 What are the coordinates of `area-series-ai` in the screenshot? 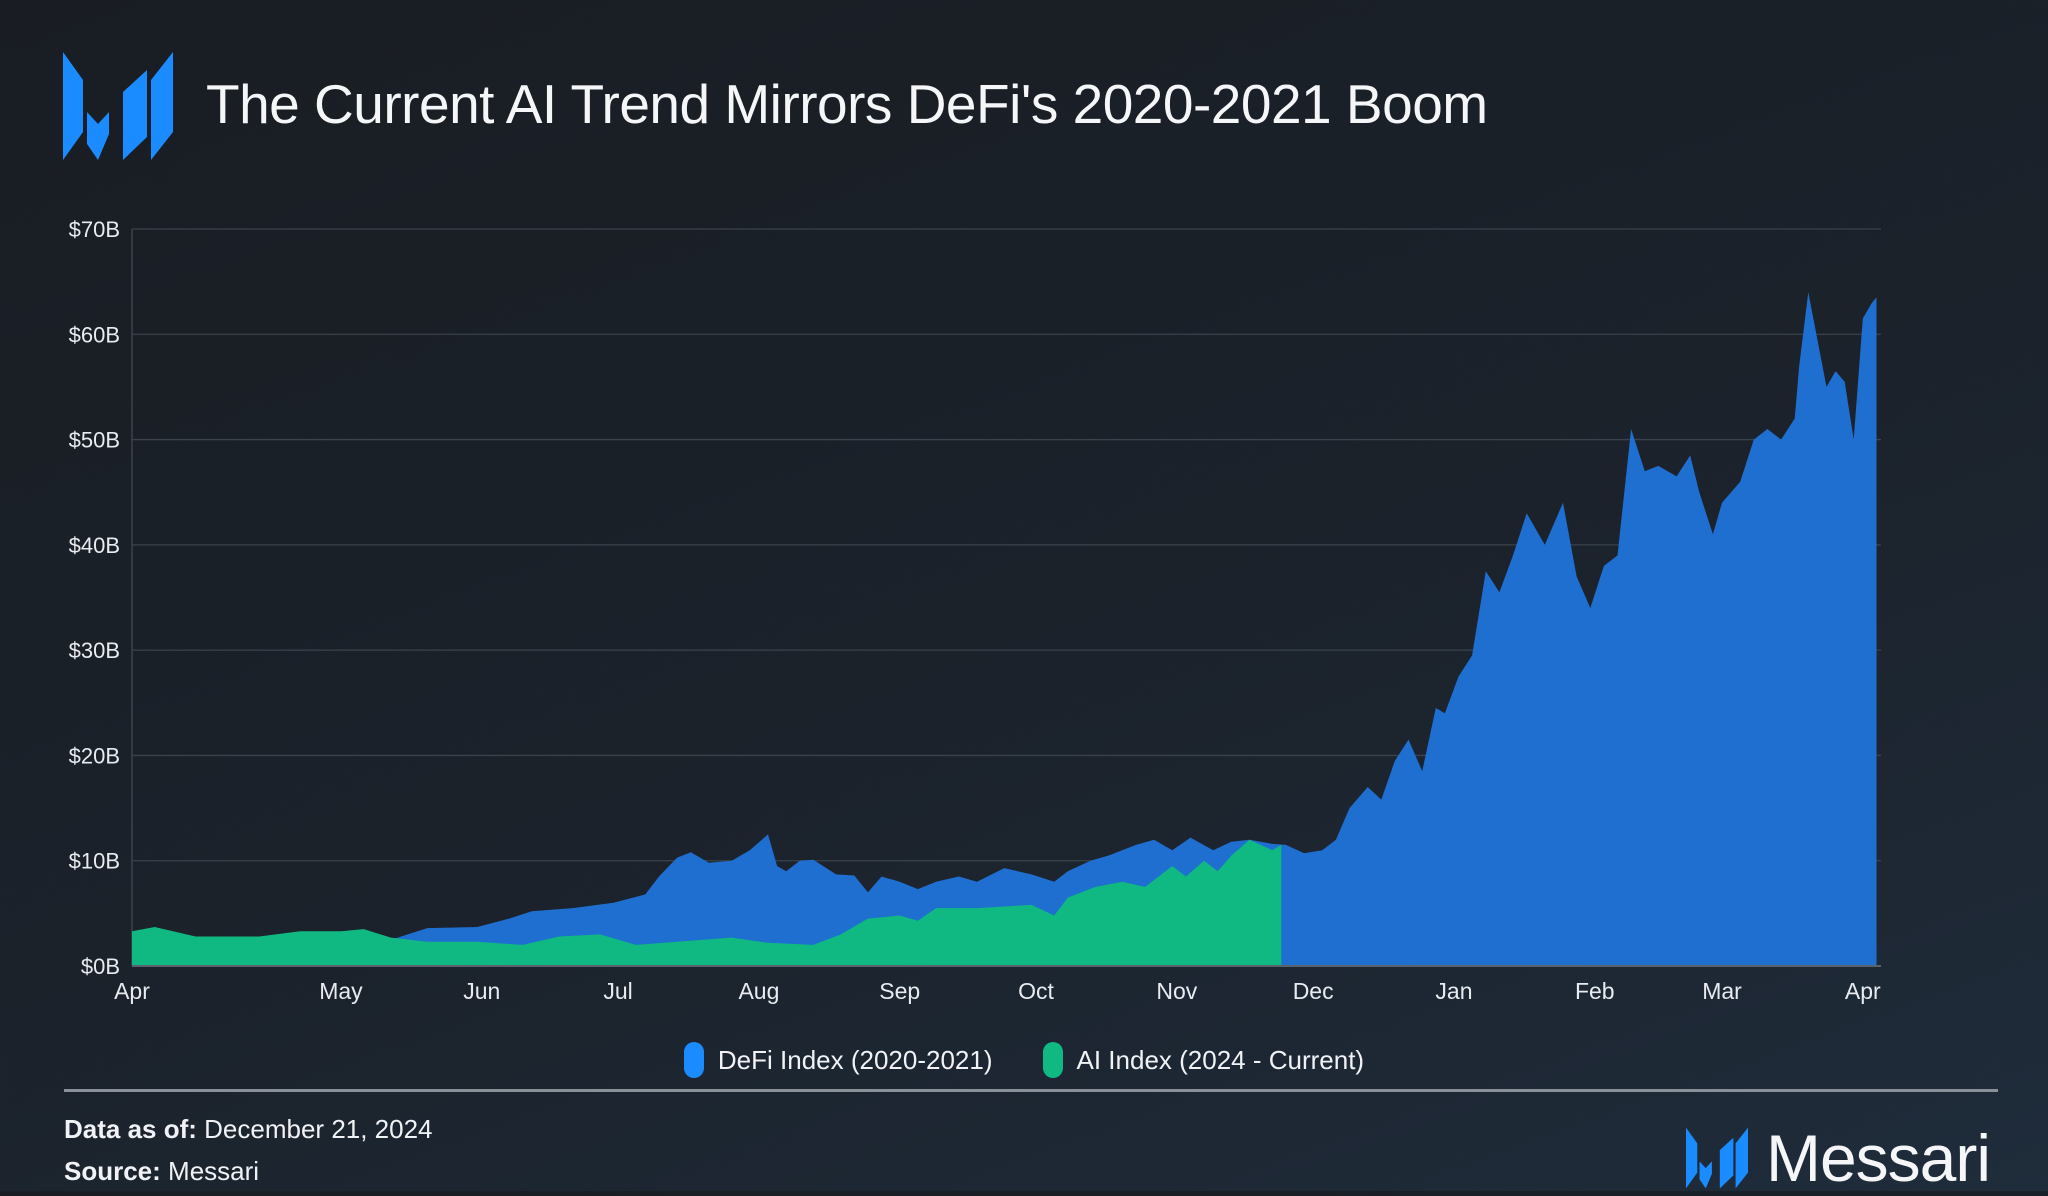 It's located at (707, 902).